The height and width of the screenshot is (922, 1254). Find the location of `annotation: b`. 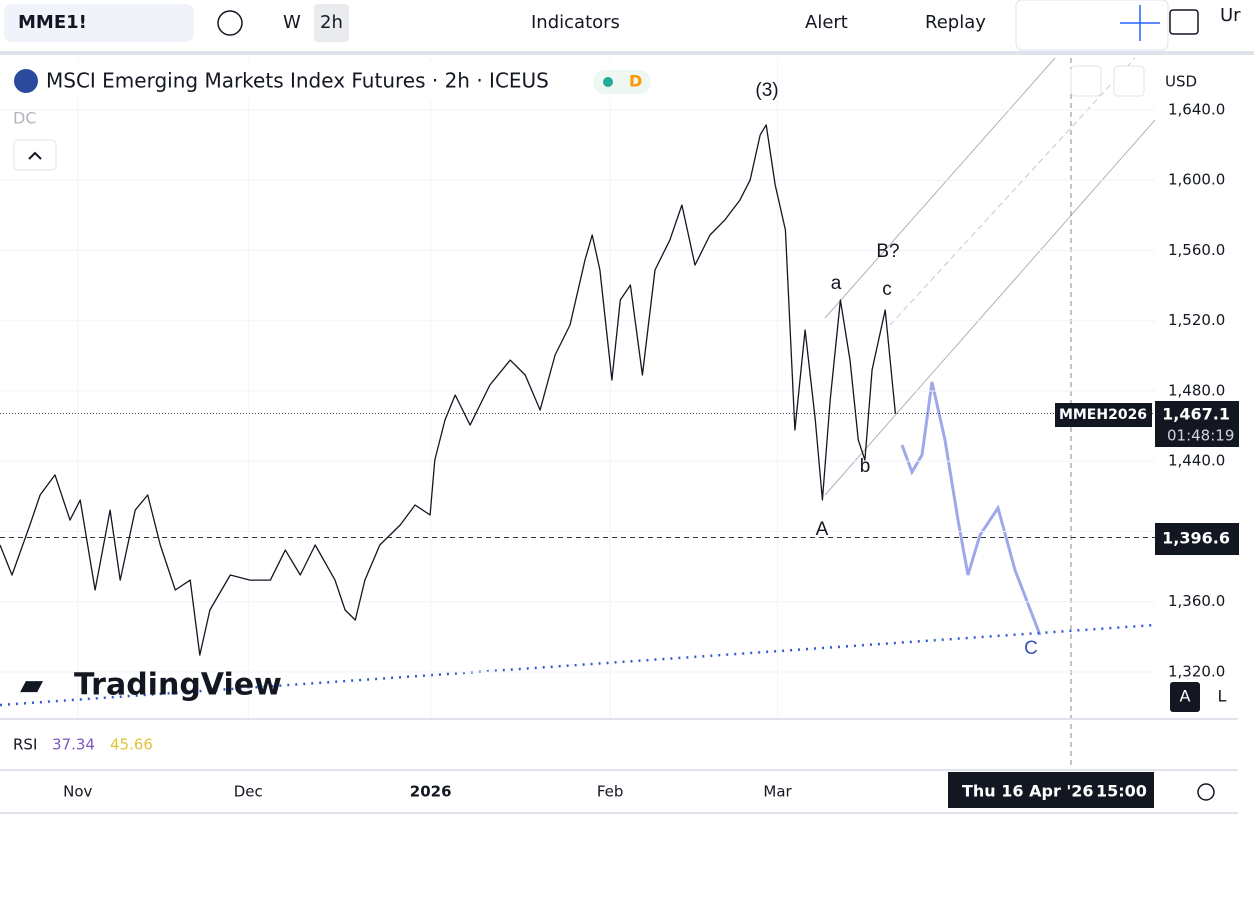

annotation: b is located at coordinates (865, 466).